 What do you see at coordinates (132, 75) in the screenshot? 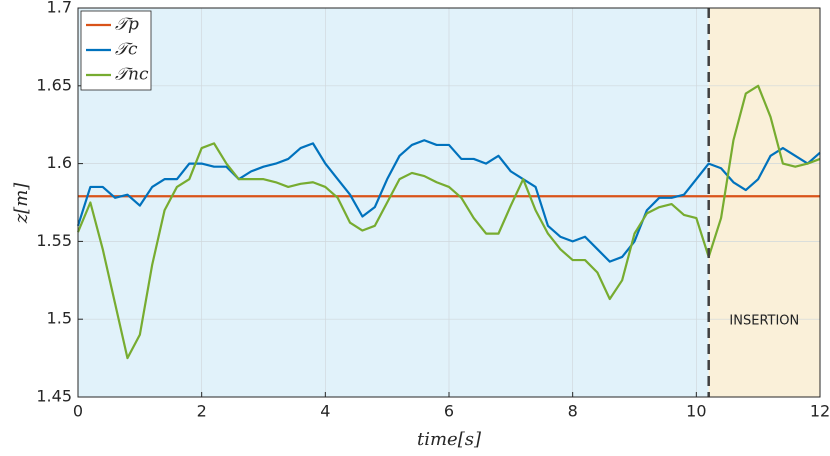
I see `legend-label: 𝒯nc` at bounding box center [132, 75].